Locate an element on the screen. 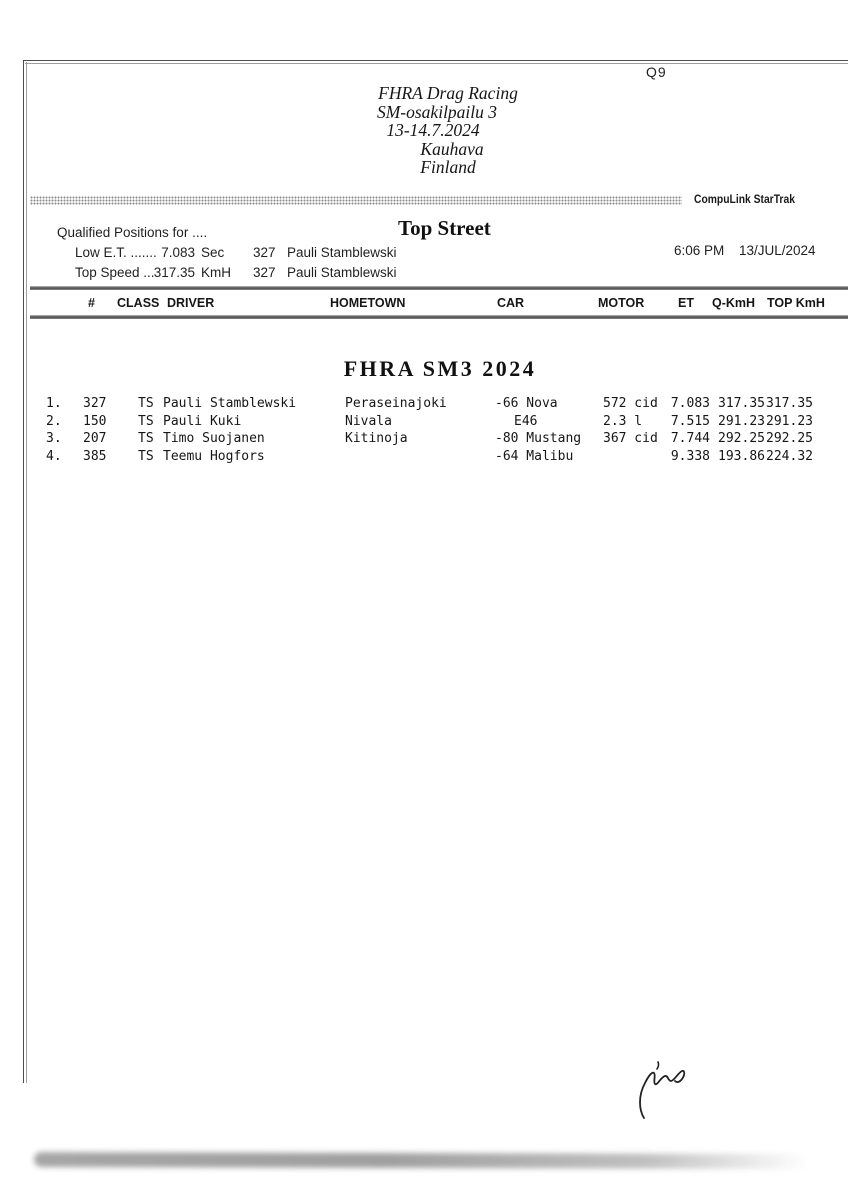  scanner-shadow is located at coordinates (425, 1160).